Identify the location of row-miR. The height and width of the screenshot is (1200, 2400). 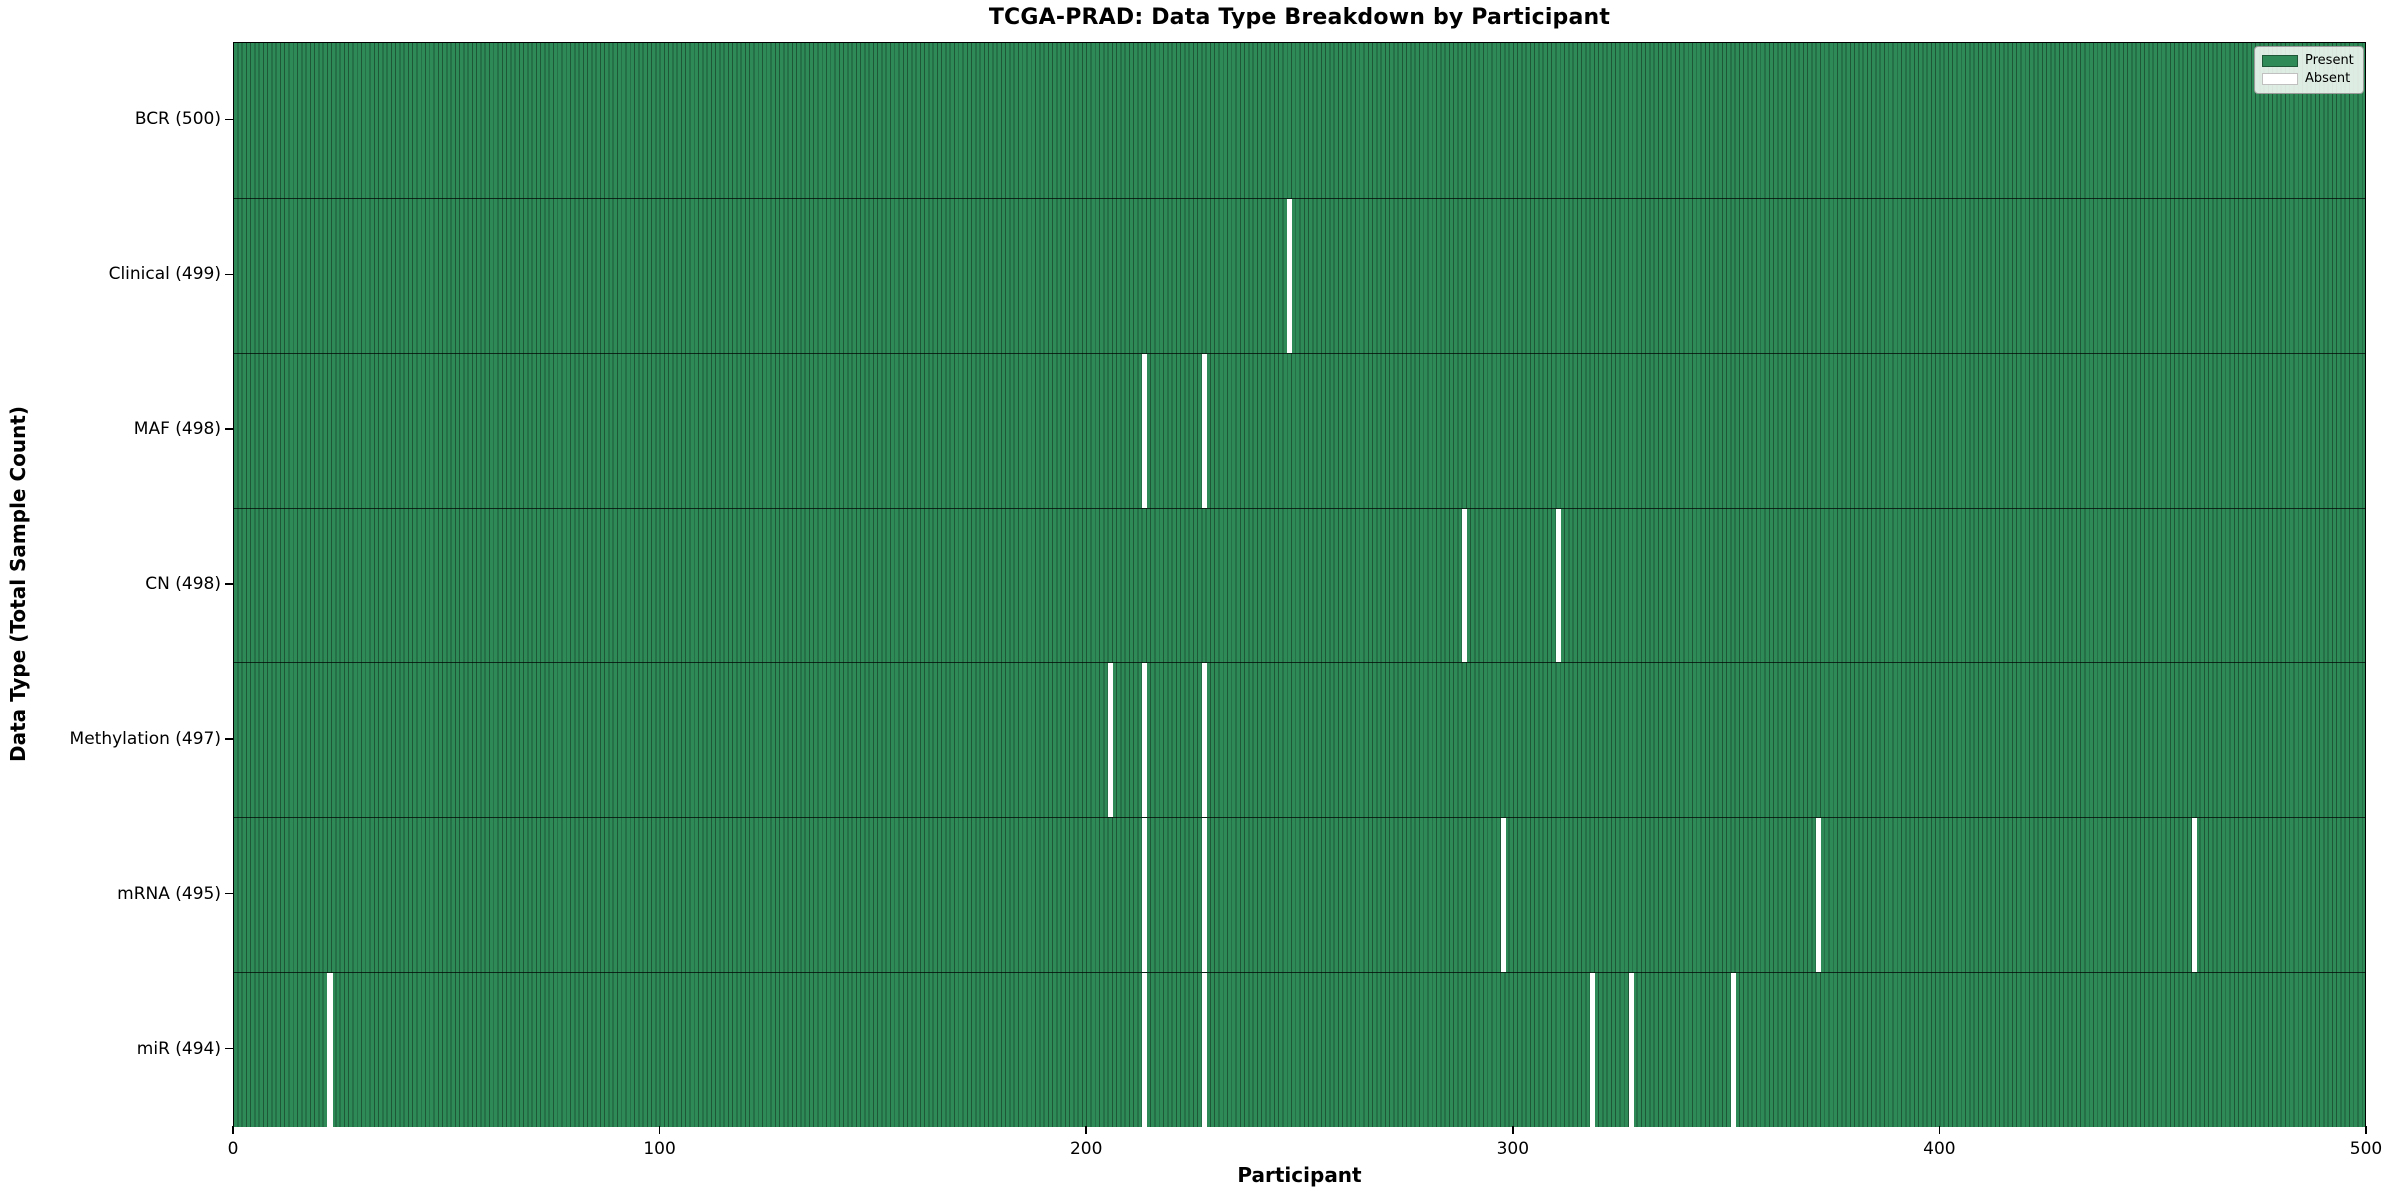
(1299, 1049).